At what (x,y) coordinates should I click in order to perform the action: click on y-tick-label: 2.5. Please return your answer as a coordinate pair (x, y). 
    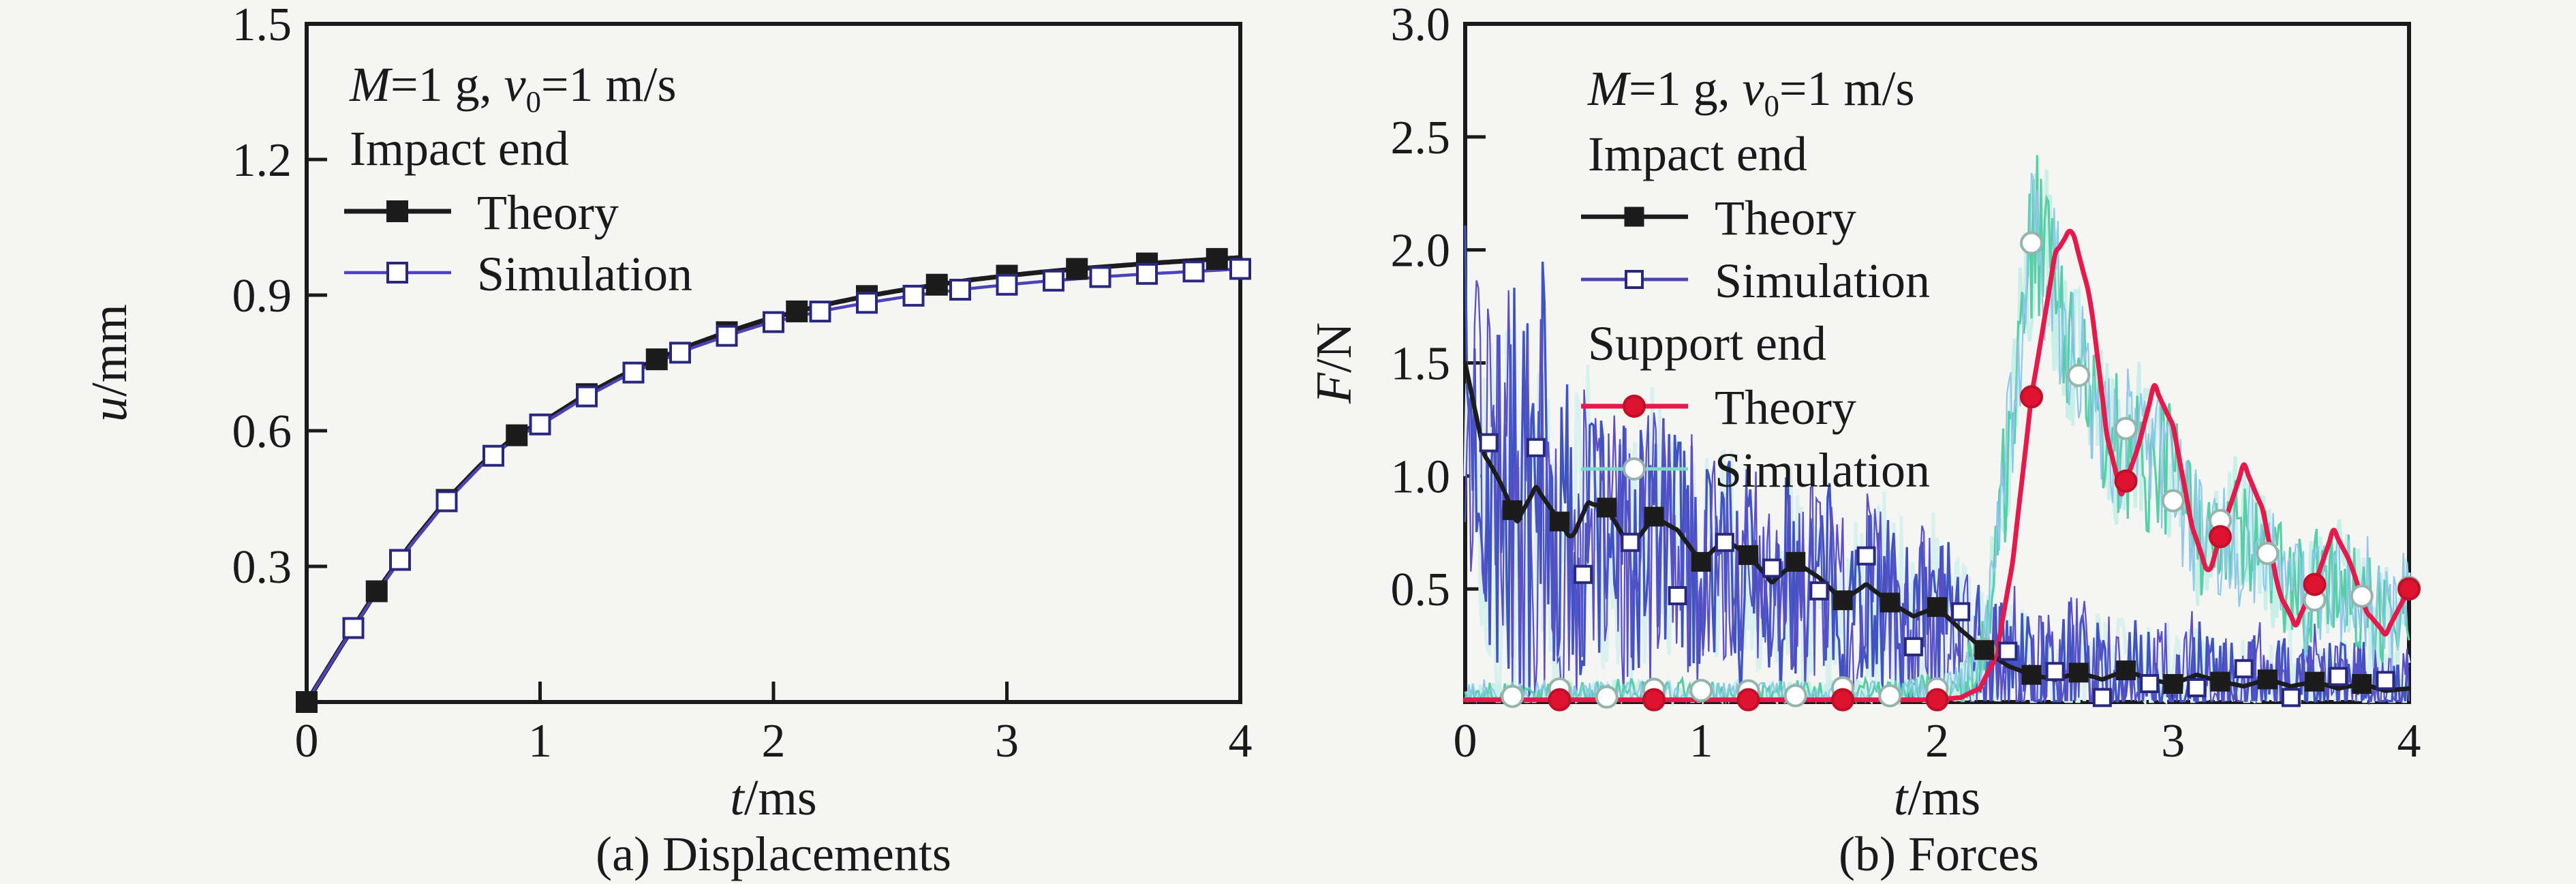
    Looking at the image, I should click on (1421, 138).